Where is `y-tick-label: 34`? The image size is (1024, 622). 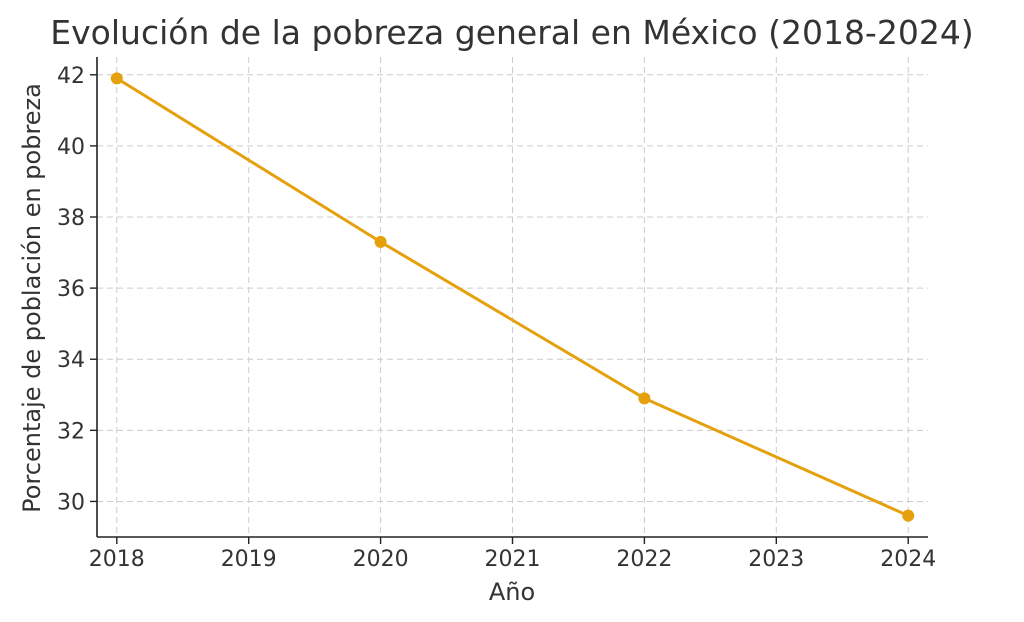 y-tick-label: 34 is located at coordinates (71, 360).